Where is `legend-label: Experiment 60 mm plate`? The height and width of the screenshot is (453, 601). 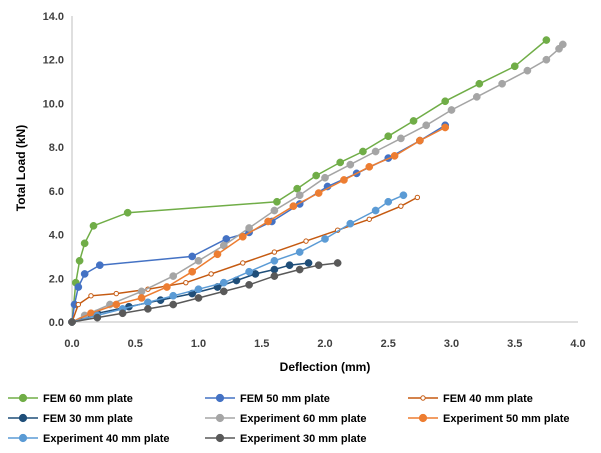
legend-label: Experiment 60 mm plate is located at coordinates (303, 419).